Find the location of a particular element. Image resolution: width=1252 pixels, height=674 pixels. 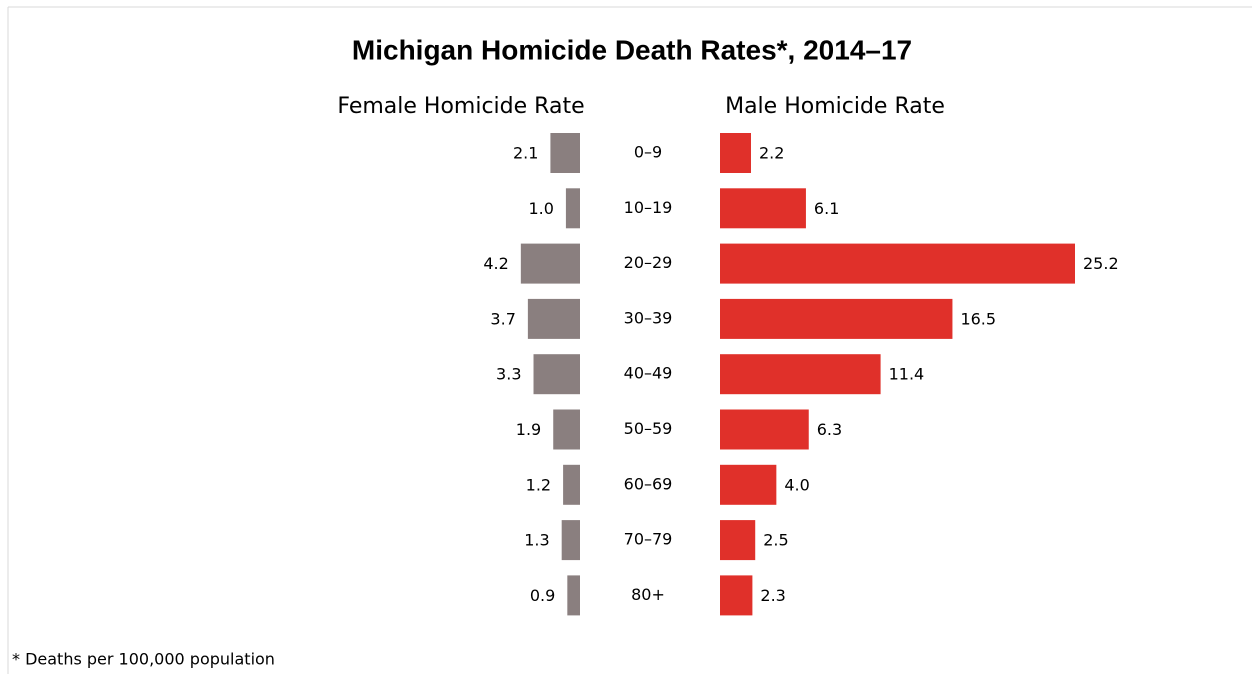

value-label: 4.2 is located at coordinates (495, 263).